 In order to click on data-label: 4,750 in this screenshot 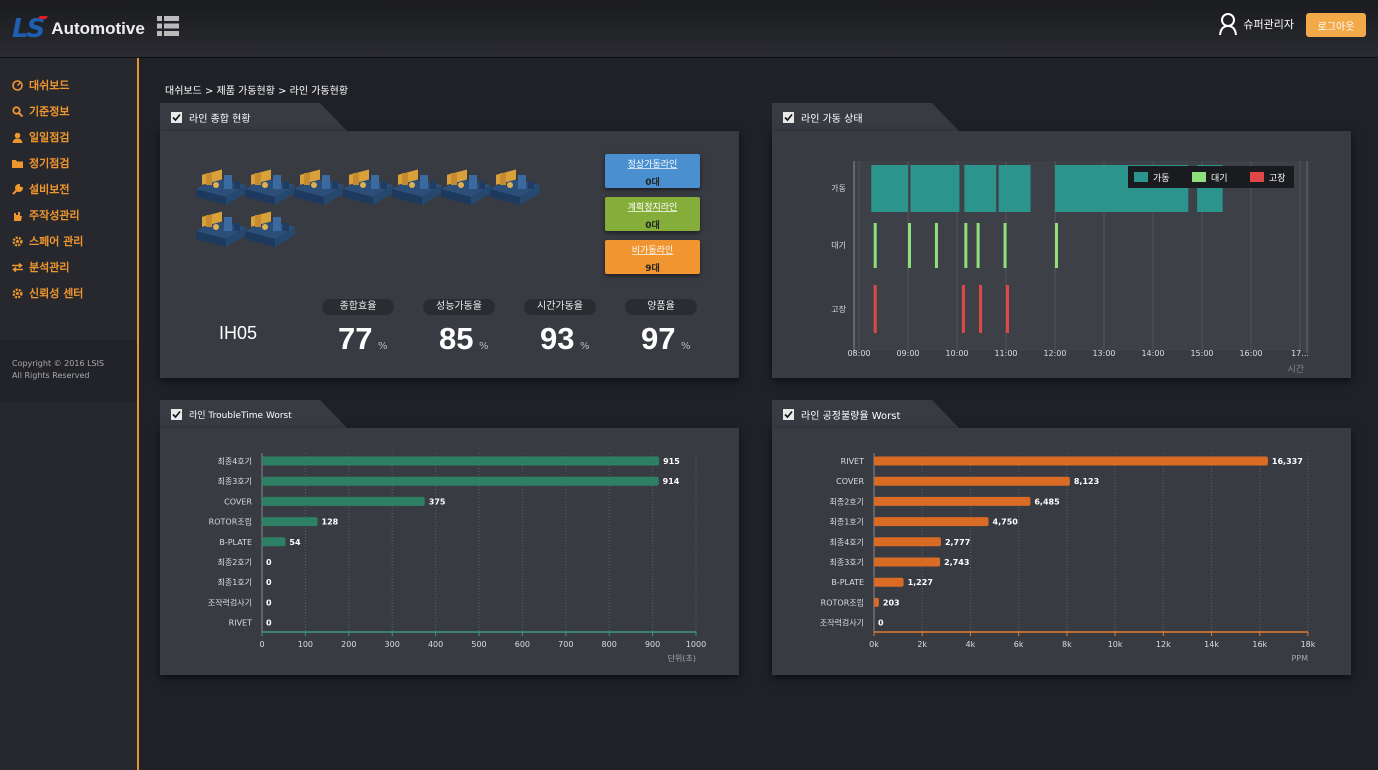, I will do `click(1006, 522)`.